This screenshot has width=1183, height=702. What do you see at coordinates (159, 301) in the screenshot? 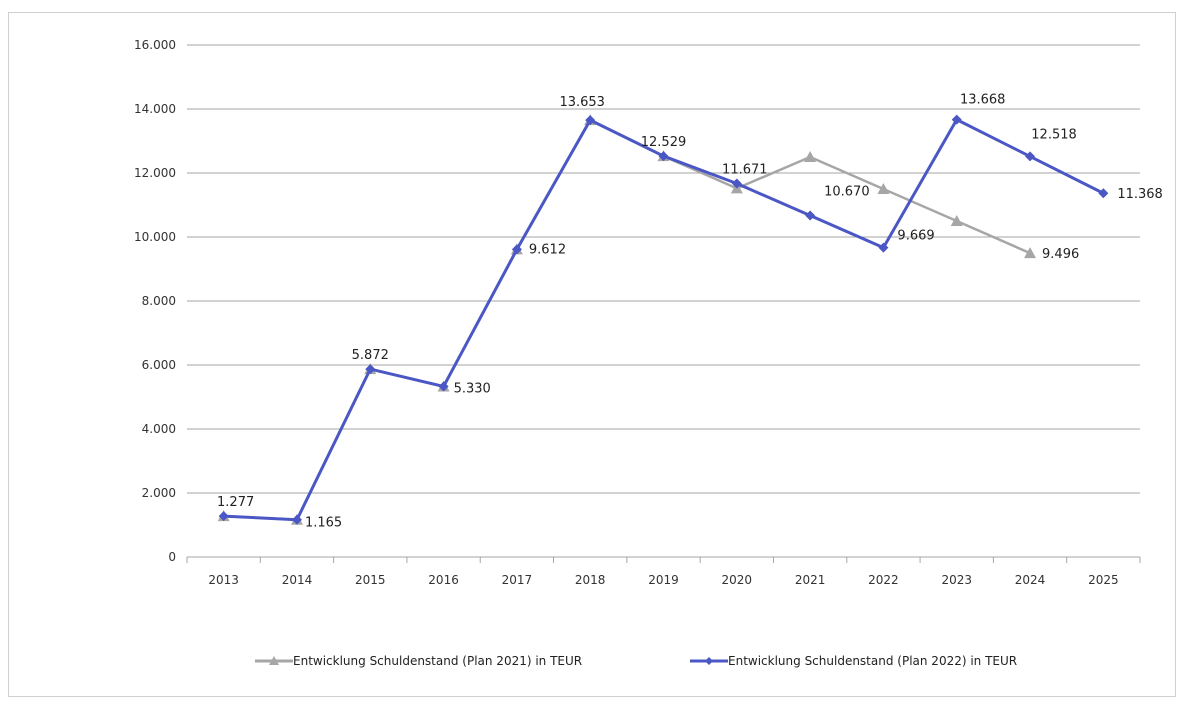
I see `y-tick-label: 8.000` at bounding box center [159, 301].